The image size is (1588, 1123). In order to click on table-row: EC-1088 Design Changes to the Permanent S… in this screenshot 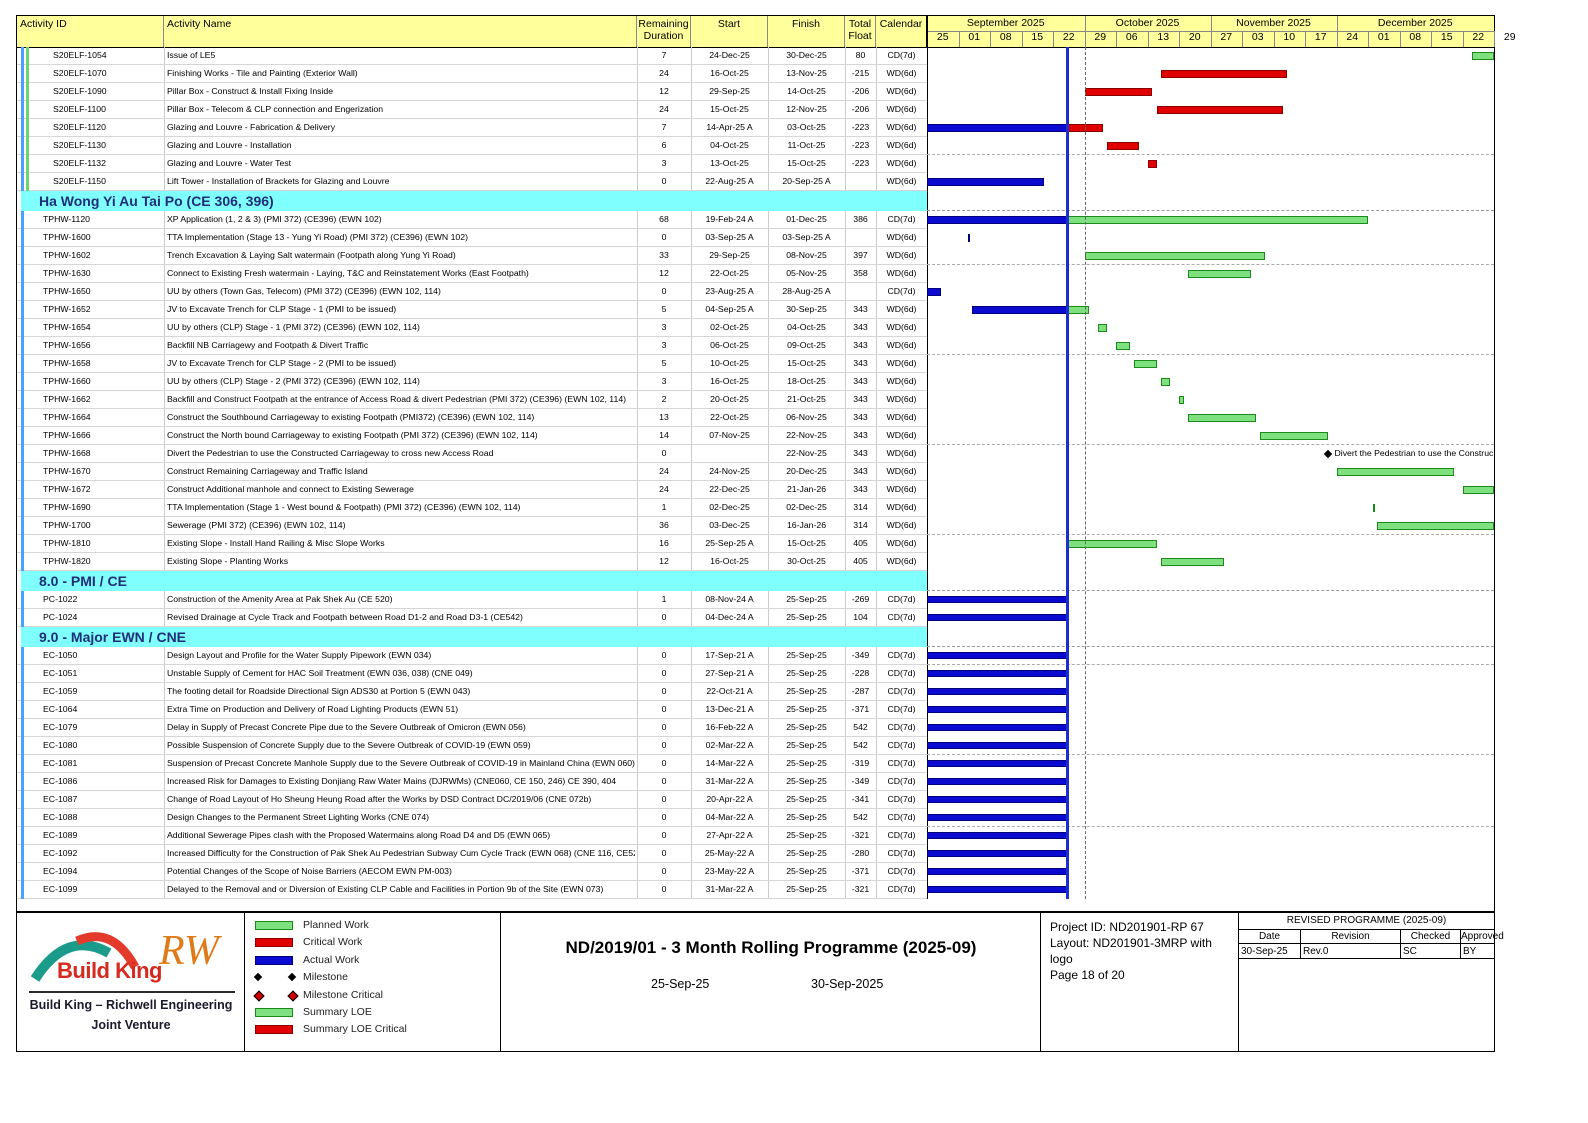, I will do `click(472, 818)`.